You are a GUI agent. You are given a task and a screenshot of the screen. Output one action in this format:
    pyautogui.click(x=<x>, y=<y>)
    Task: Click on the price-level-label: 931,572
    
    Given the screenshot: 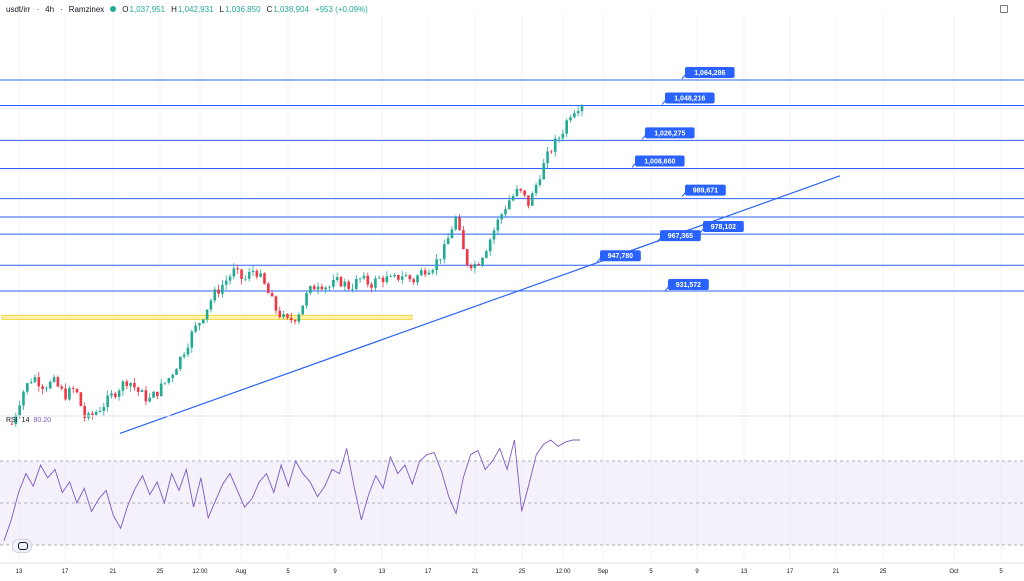 What is the action you would take?
    pyautogui.click(x=688, y=285)
    